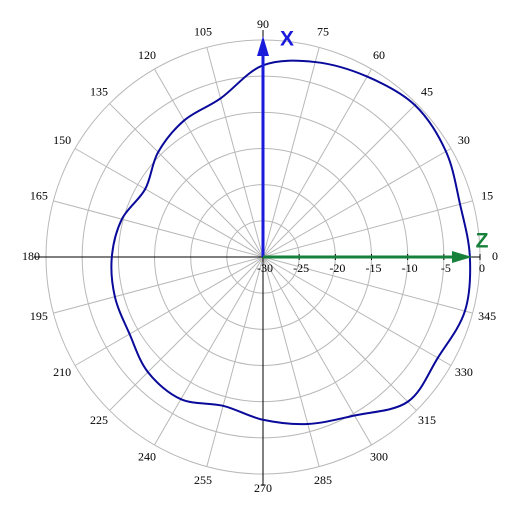 The height and width of the screenshot is (508, 522). What do you see at coordinates (99, 420) in the screenshot?
I see `angle-tick-label: 225` at bounding box center [99, 420].